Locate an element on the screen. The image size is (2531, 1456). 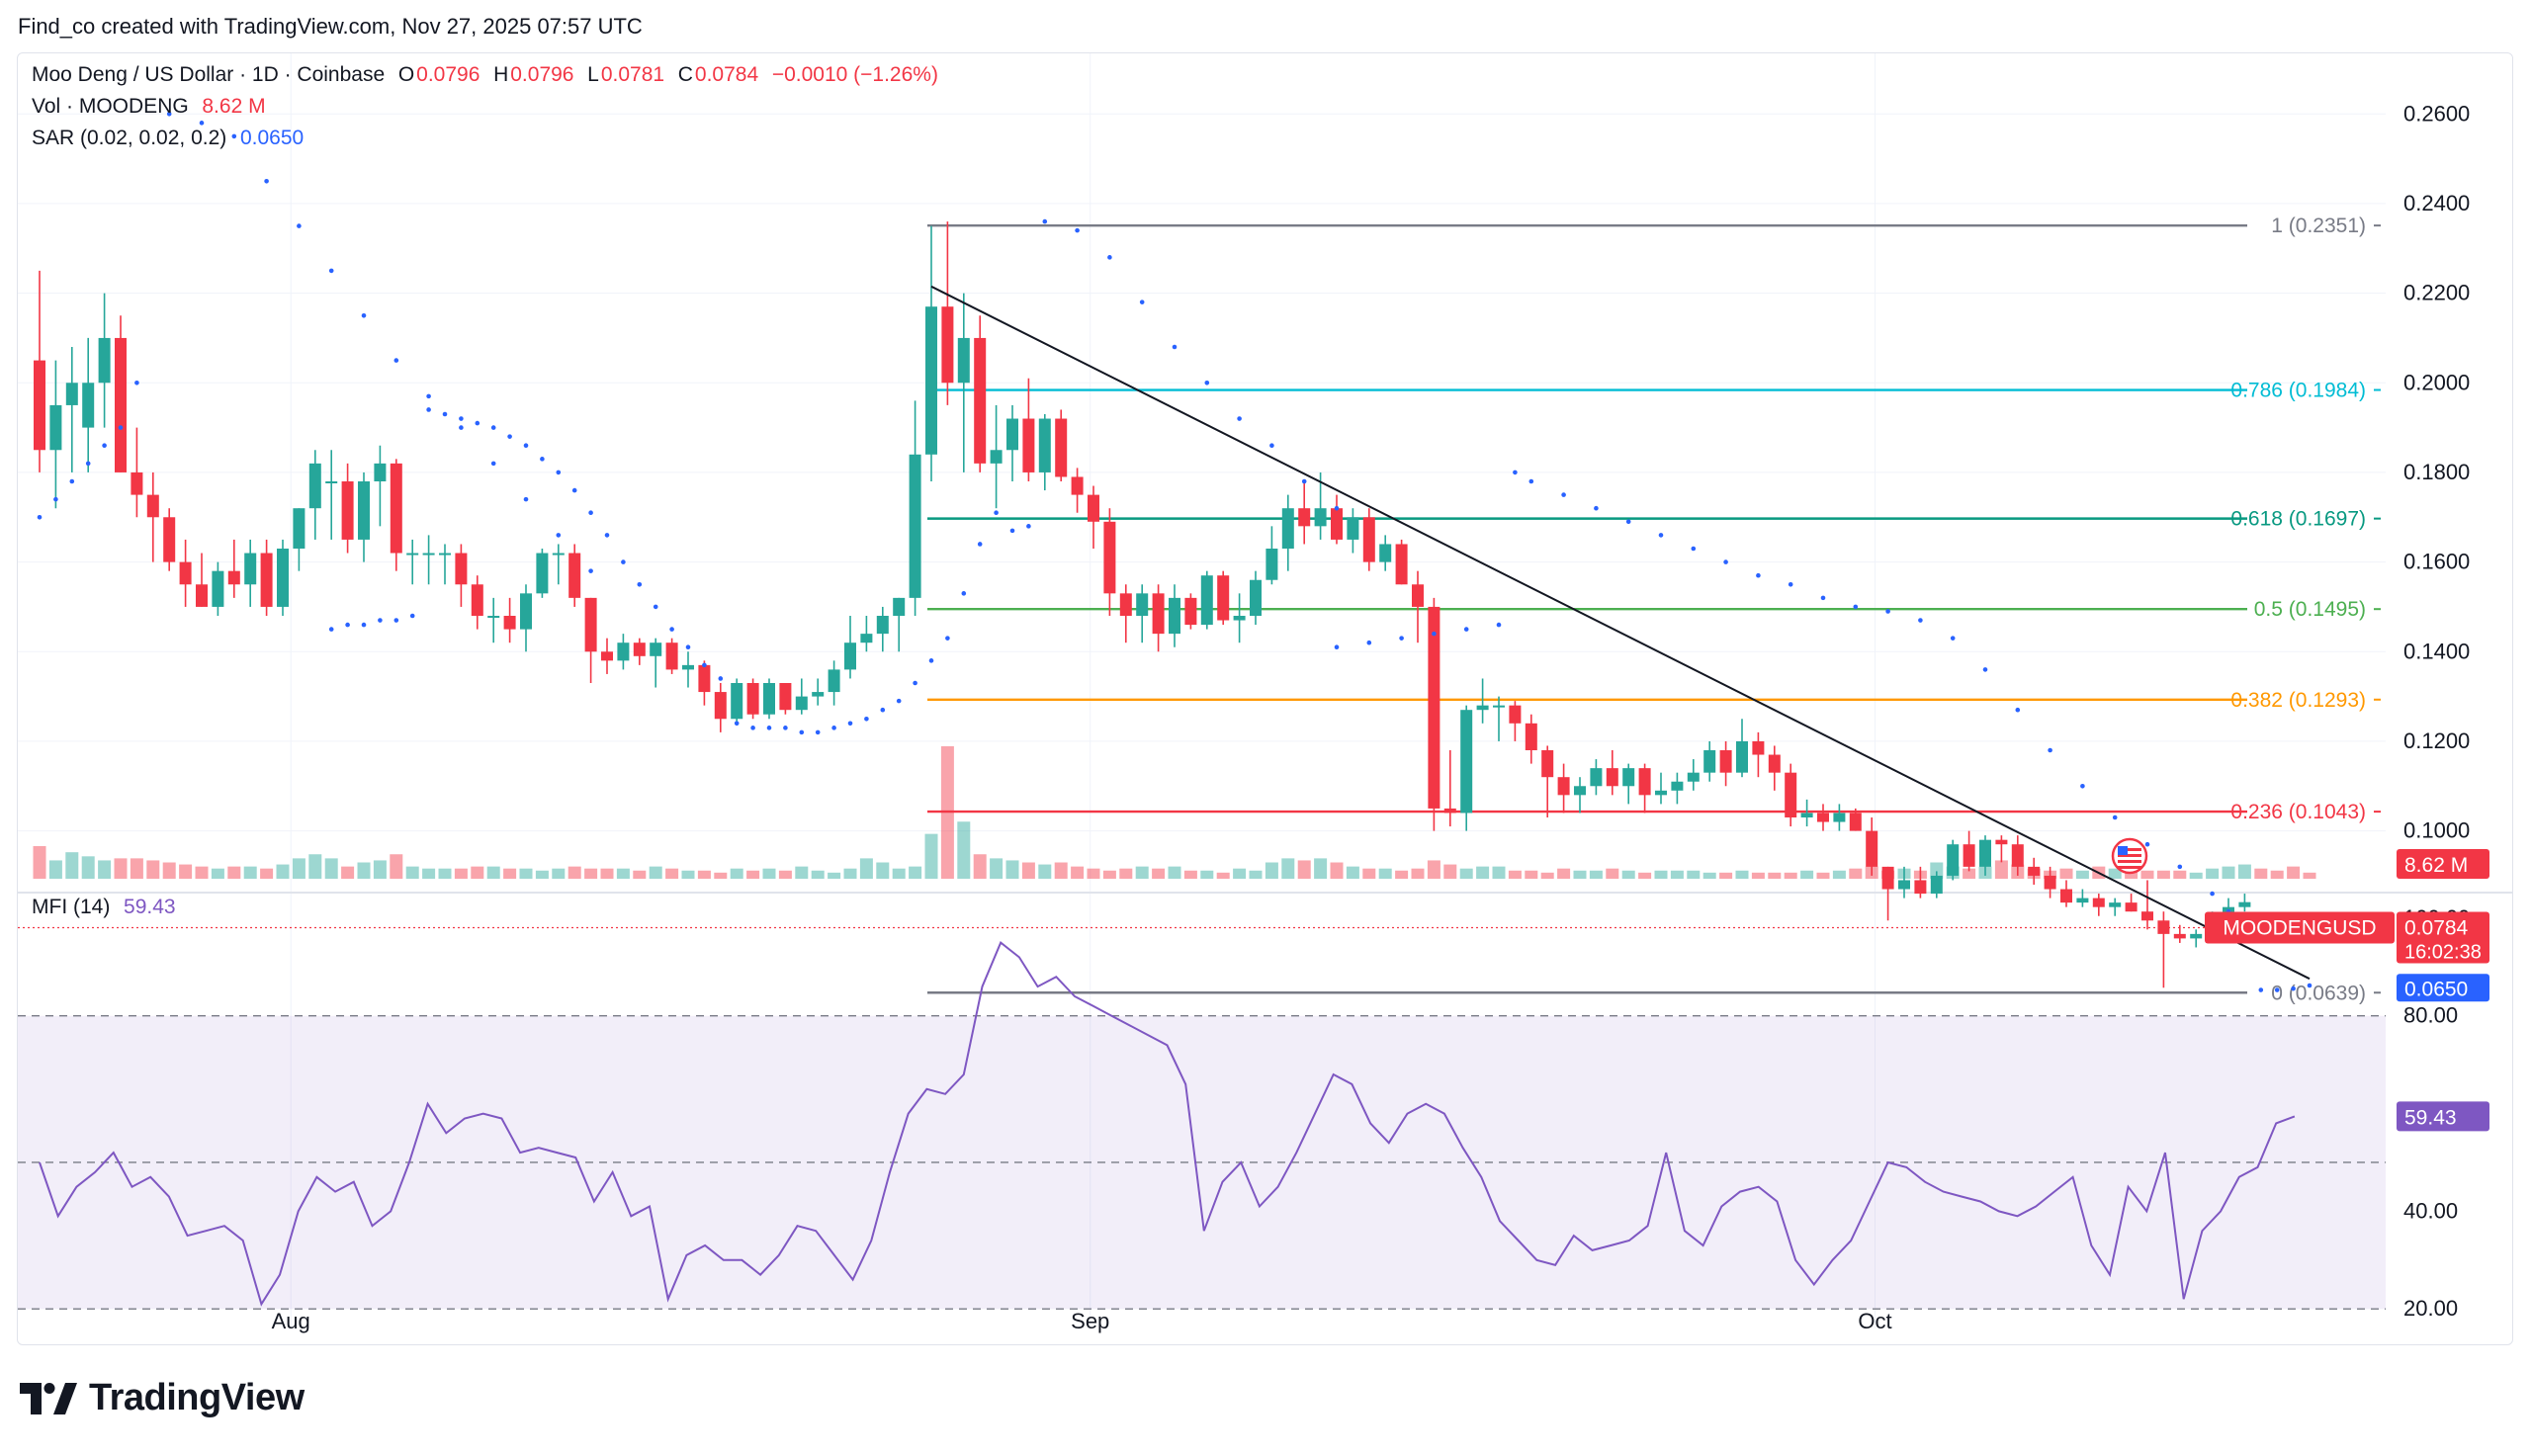
fib-level-label: 0.618 (0.1697) is located at coordinates (2298, 519).